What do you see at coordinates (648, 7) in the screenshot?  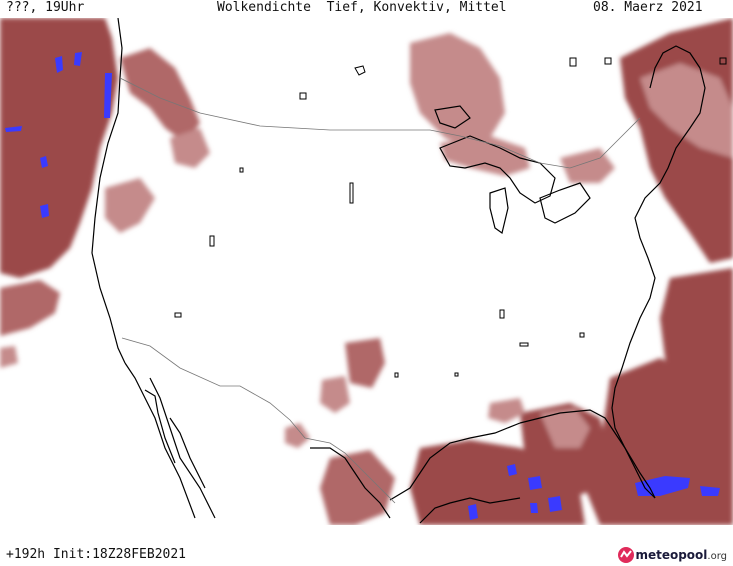 I see `forecast-date: 08. Maerz 2021` at bounding box center [648, 7].